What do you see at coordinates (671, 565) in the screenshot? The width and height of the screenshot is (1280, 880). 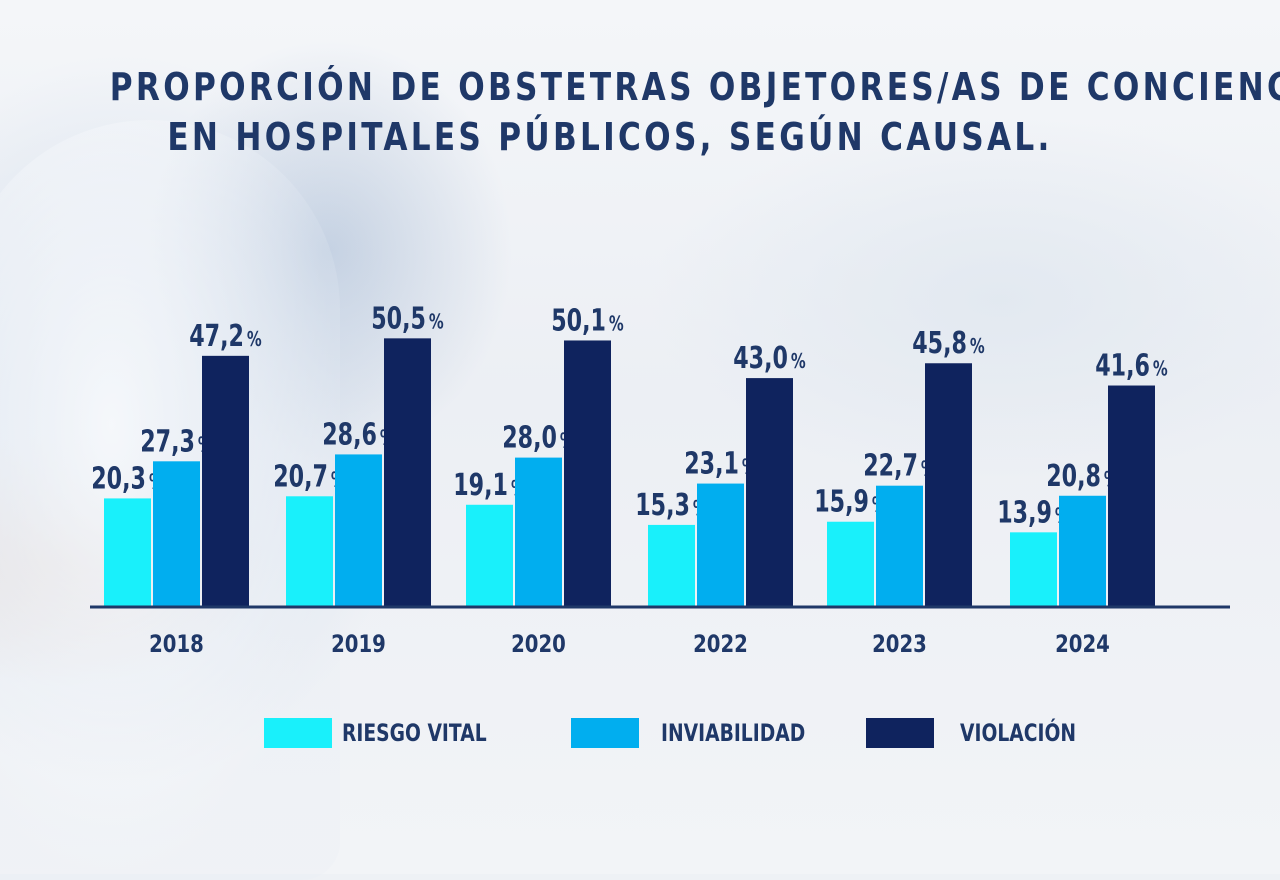 I see `bar-riesgo-vital-2022` at bounding box center [671, 565].